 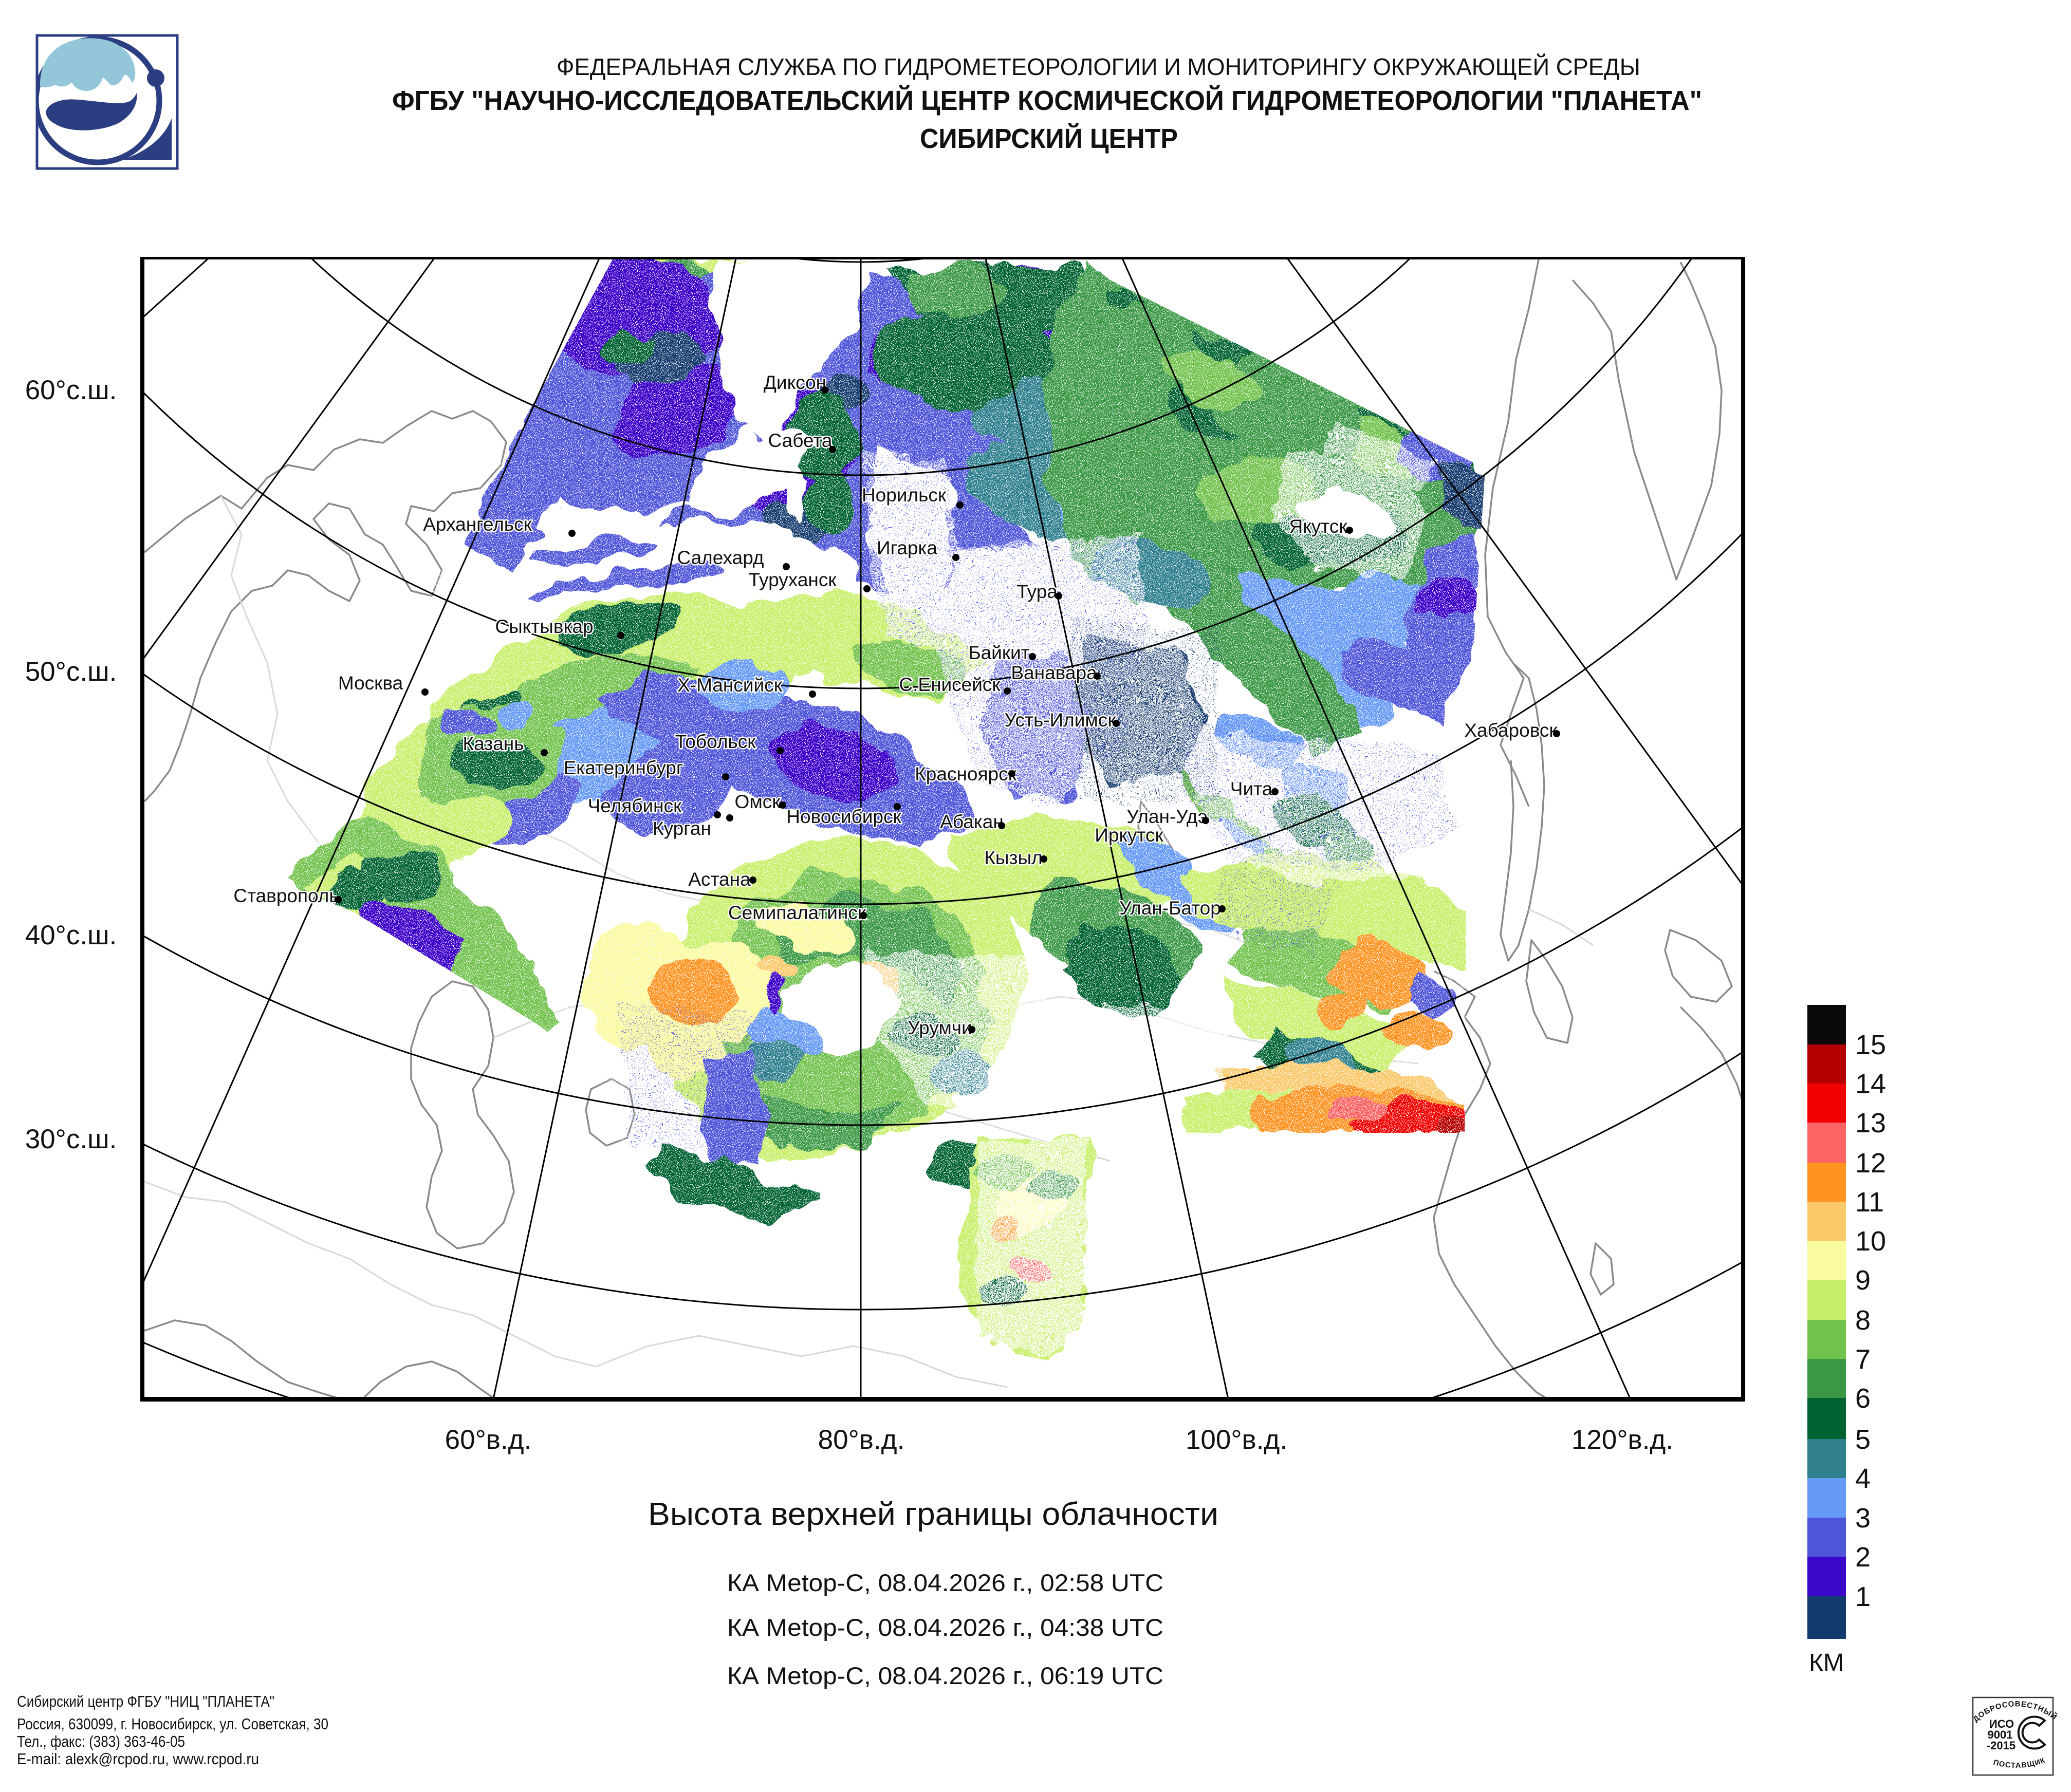 What do you see at coordinates (1863, 1359) in the screenshot?
I see `svg-text: 7` at bounding box center [1863, 1359].